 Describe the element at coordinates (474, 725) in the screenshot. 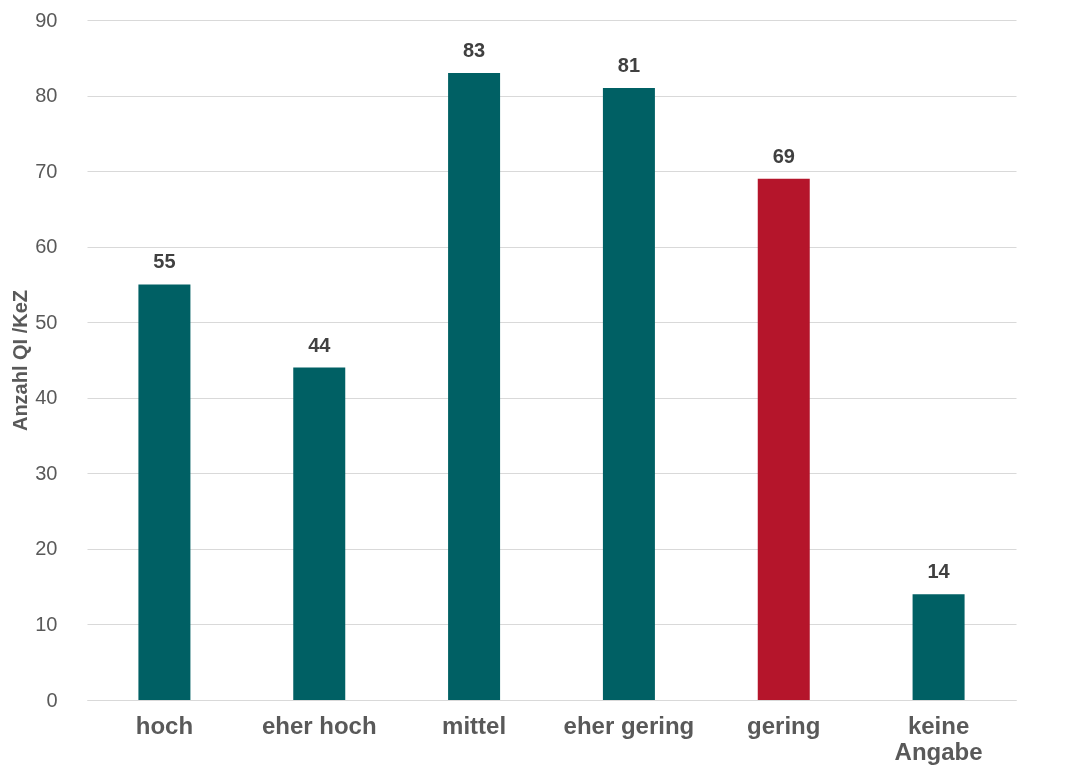

I see `x-tick-label: mittel` at that location.